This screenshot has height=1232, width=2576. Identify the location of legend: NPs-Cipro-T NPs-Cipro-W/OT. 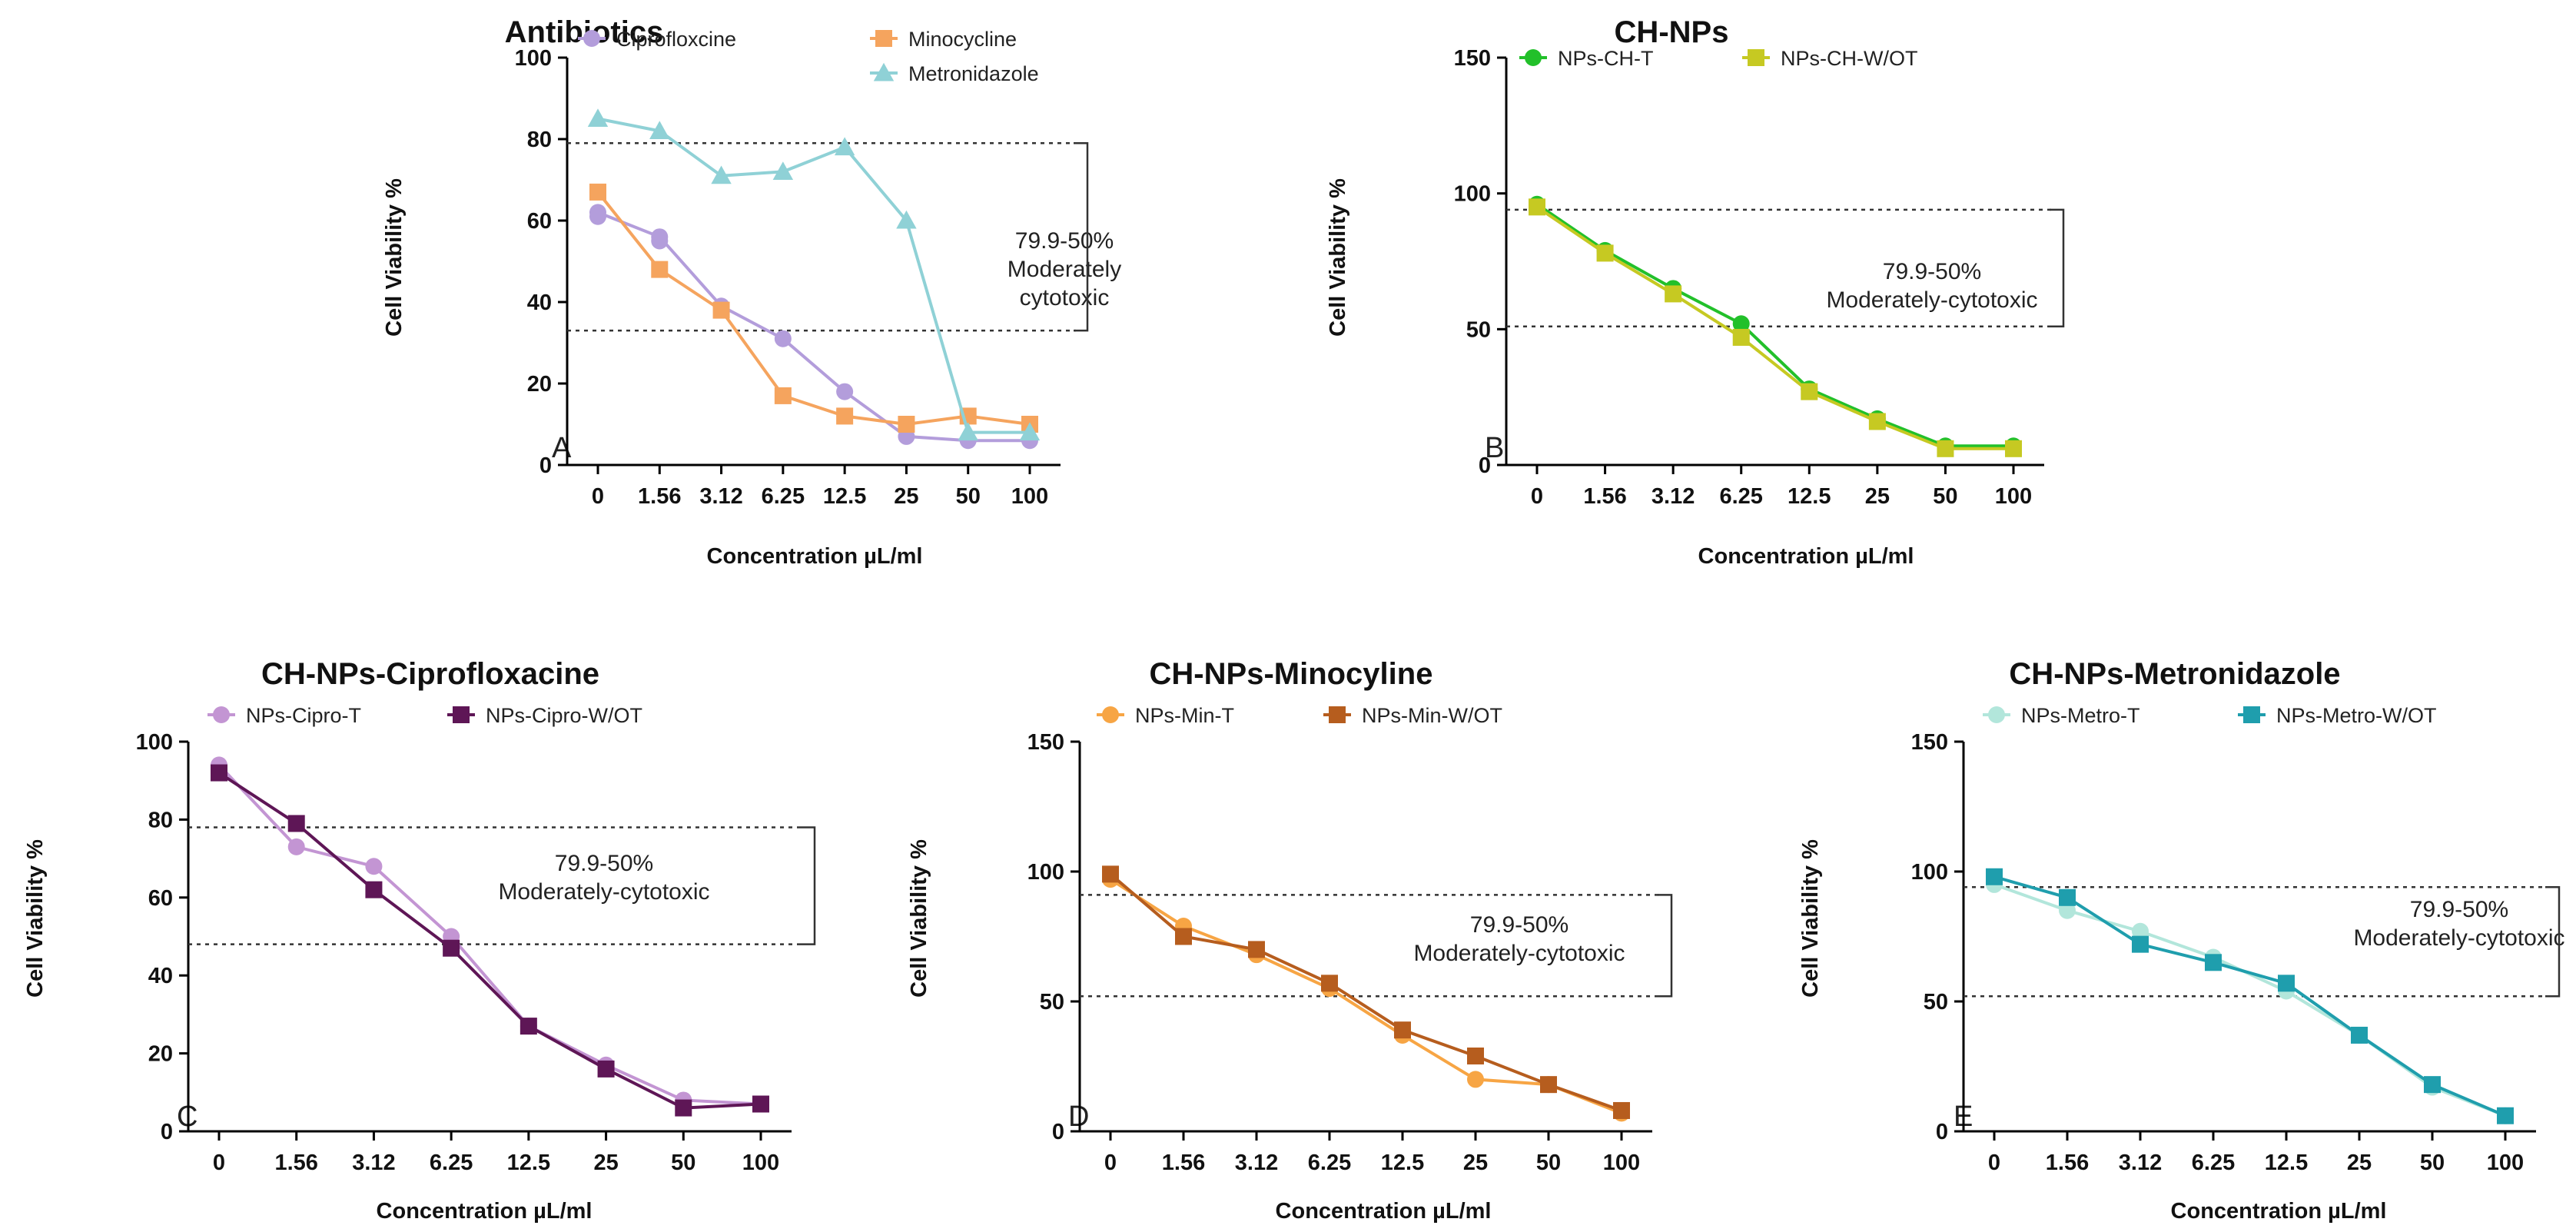
(425, 715).